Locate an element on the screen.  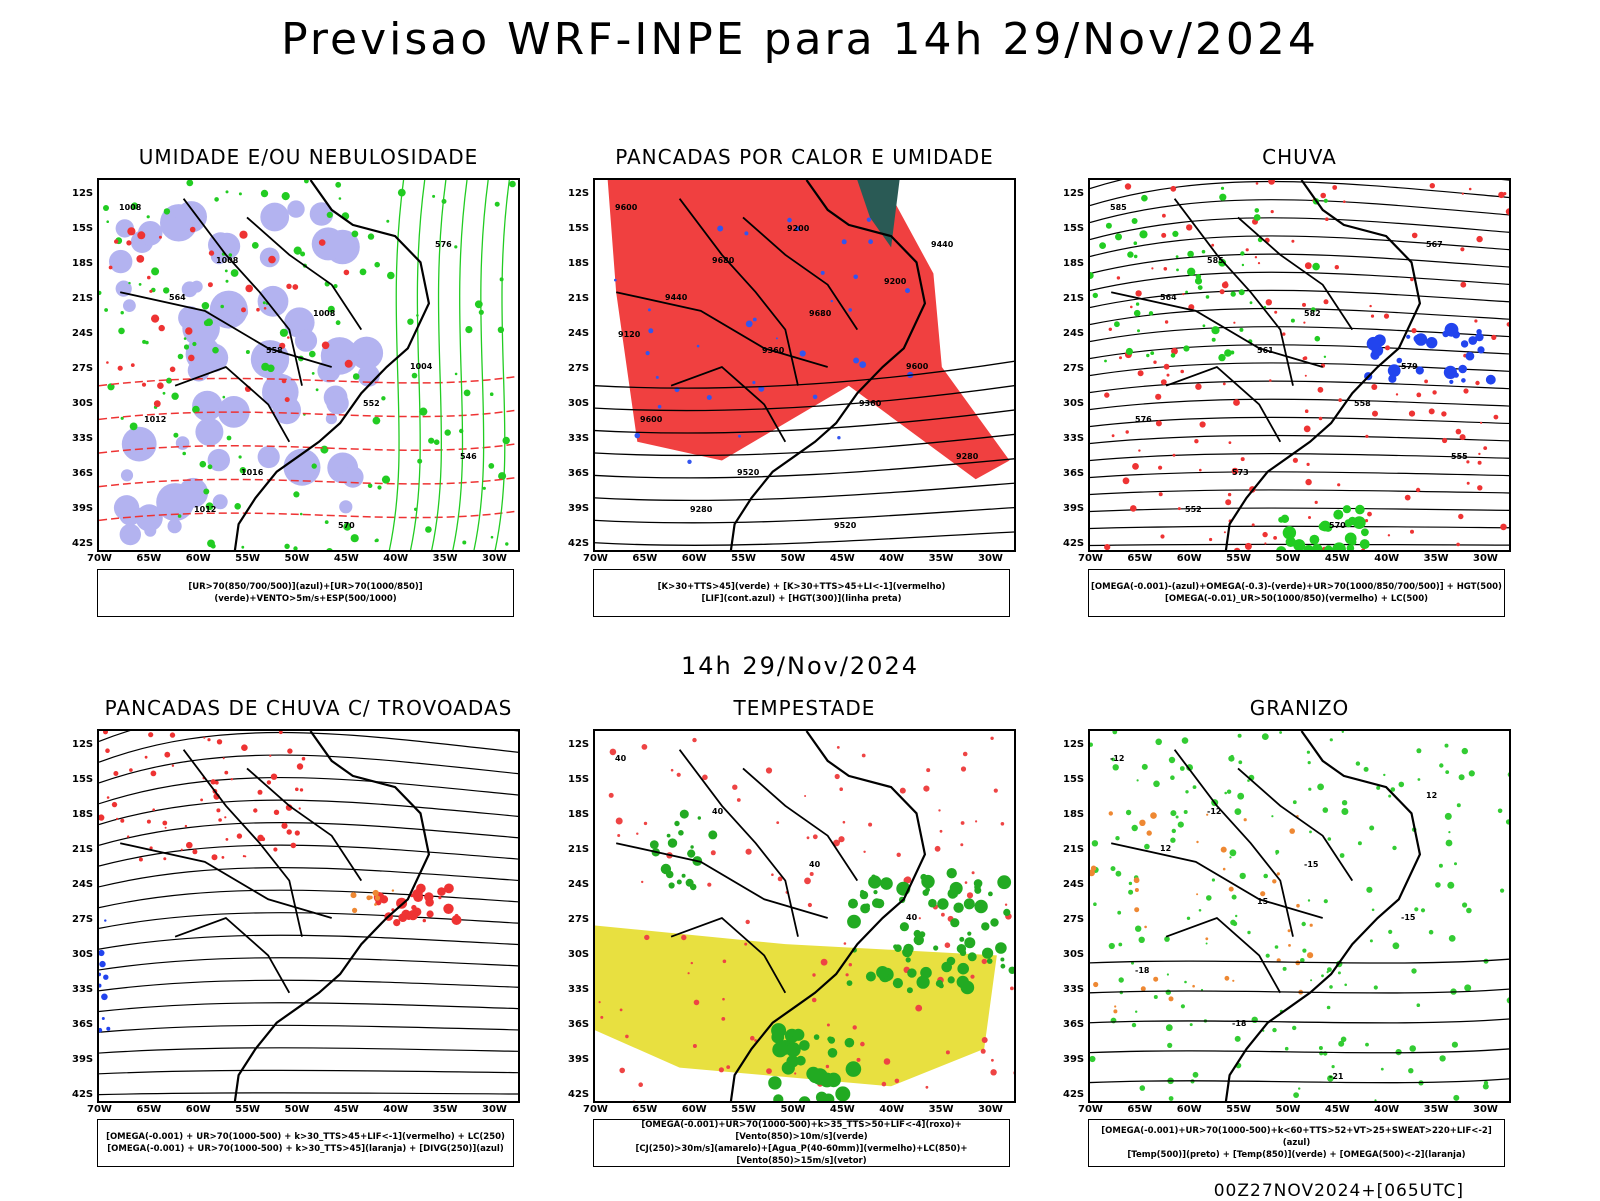
lif-blue-contour is located at coordinates (789, 220).